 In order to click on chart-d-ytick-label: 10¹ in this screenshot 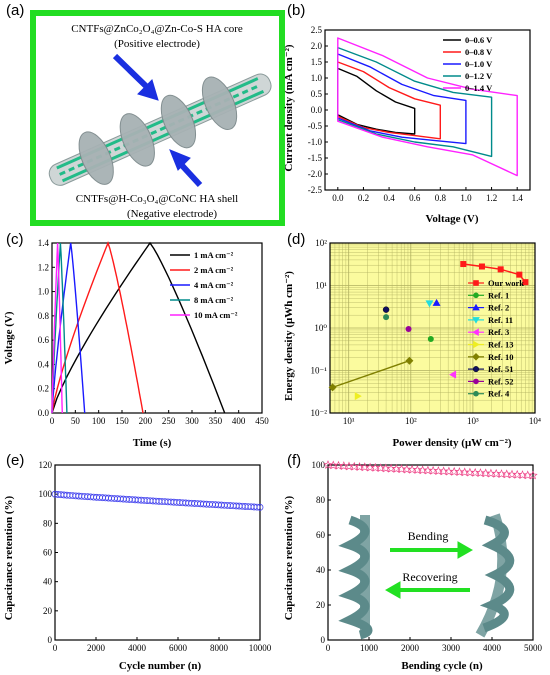, I will do `click(321, 286)`.